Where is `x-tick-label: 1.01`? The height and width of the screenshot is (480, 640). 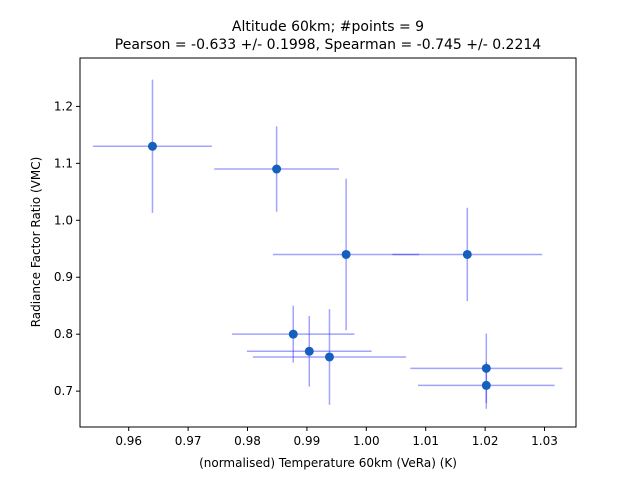 x-tick-label: 1.01 is located at coordinates (425, 441).